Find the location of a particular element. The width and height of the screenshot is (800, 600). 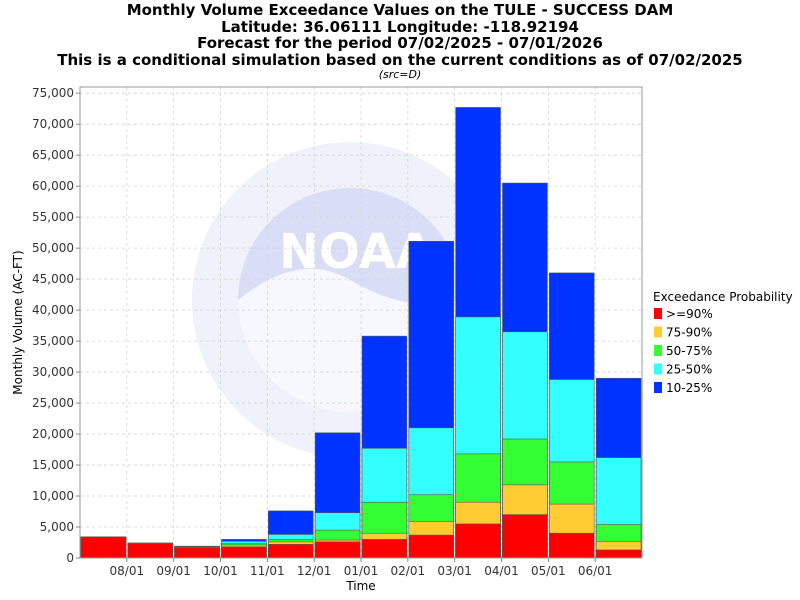

bar--90--02-2026 is located at coordinates (431, 546).